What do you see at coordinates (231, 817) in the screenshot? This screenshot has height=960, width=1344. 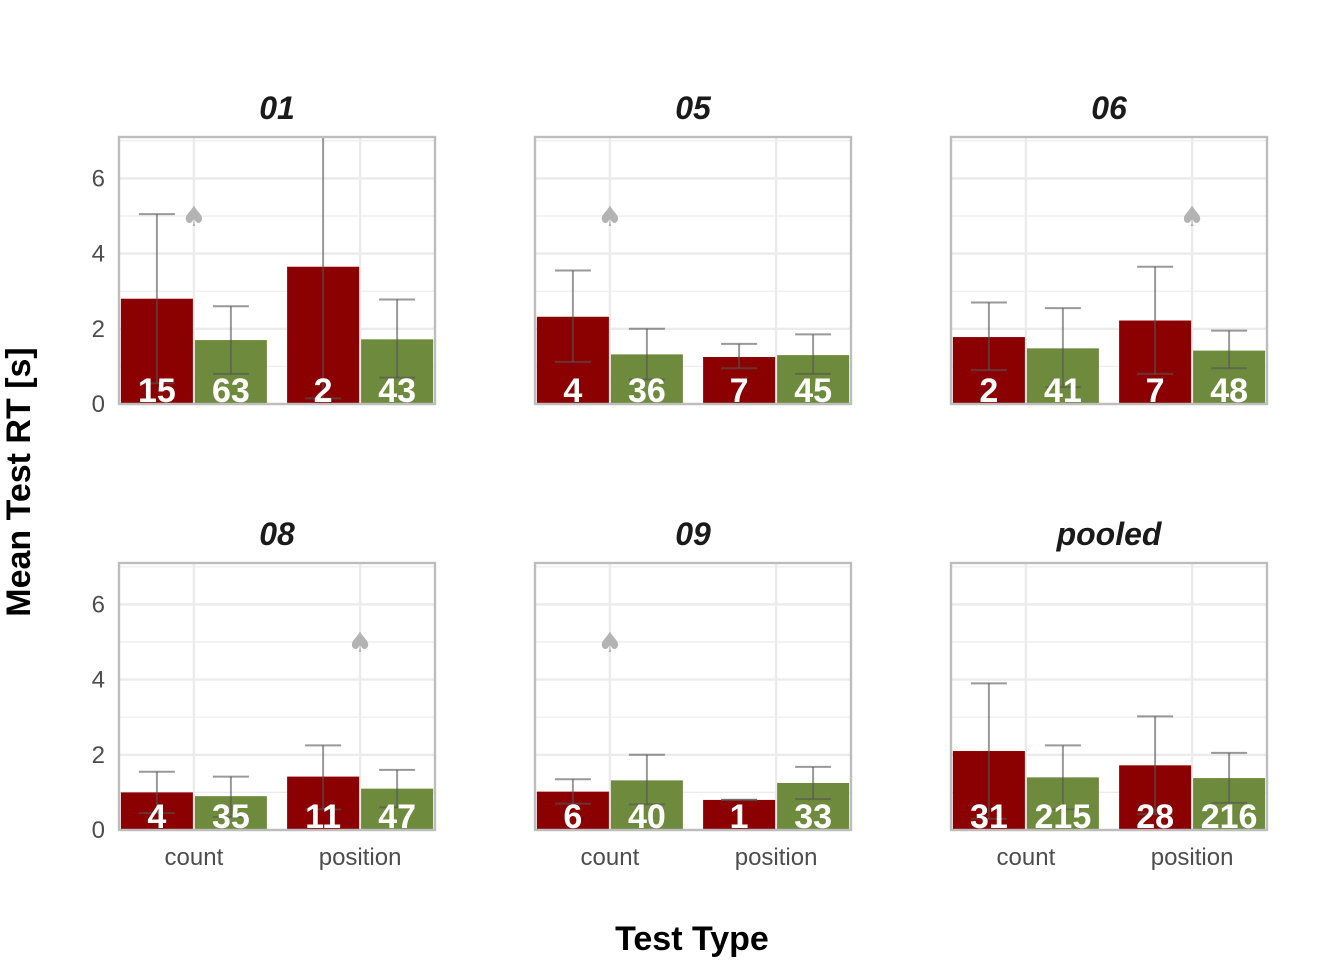 I see `bar-count-label: 35` at bounding box center [231, 817].